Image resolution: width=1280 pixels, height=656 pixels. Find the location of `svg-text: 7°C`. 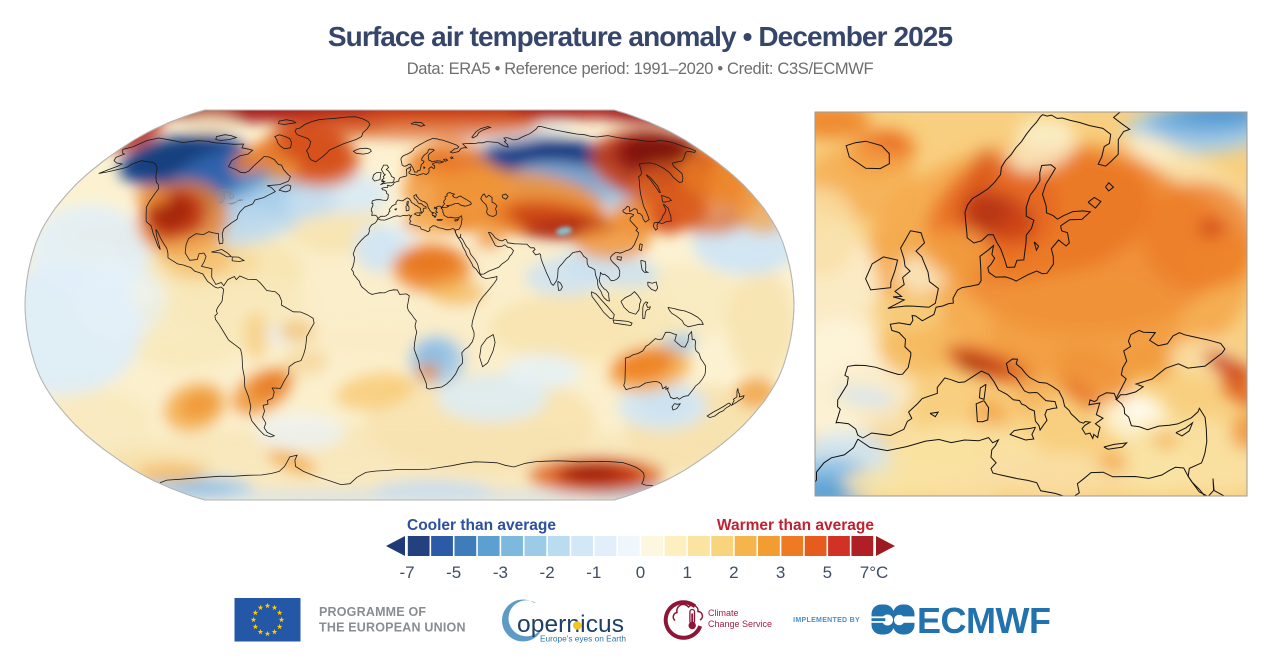

svg-text: 7°C is located at coordinates (874, 572).